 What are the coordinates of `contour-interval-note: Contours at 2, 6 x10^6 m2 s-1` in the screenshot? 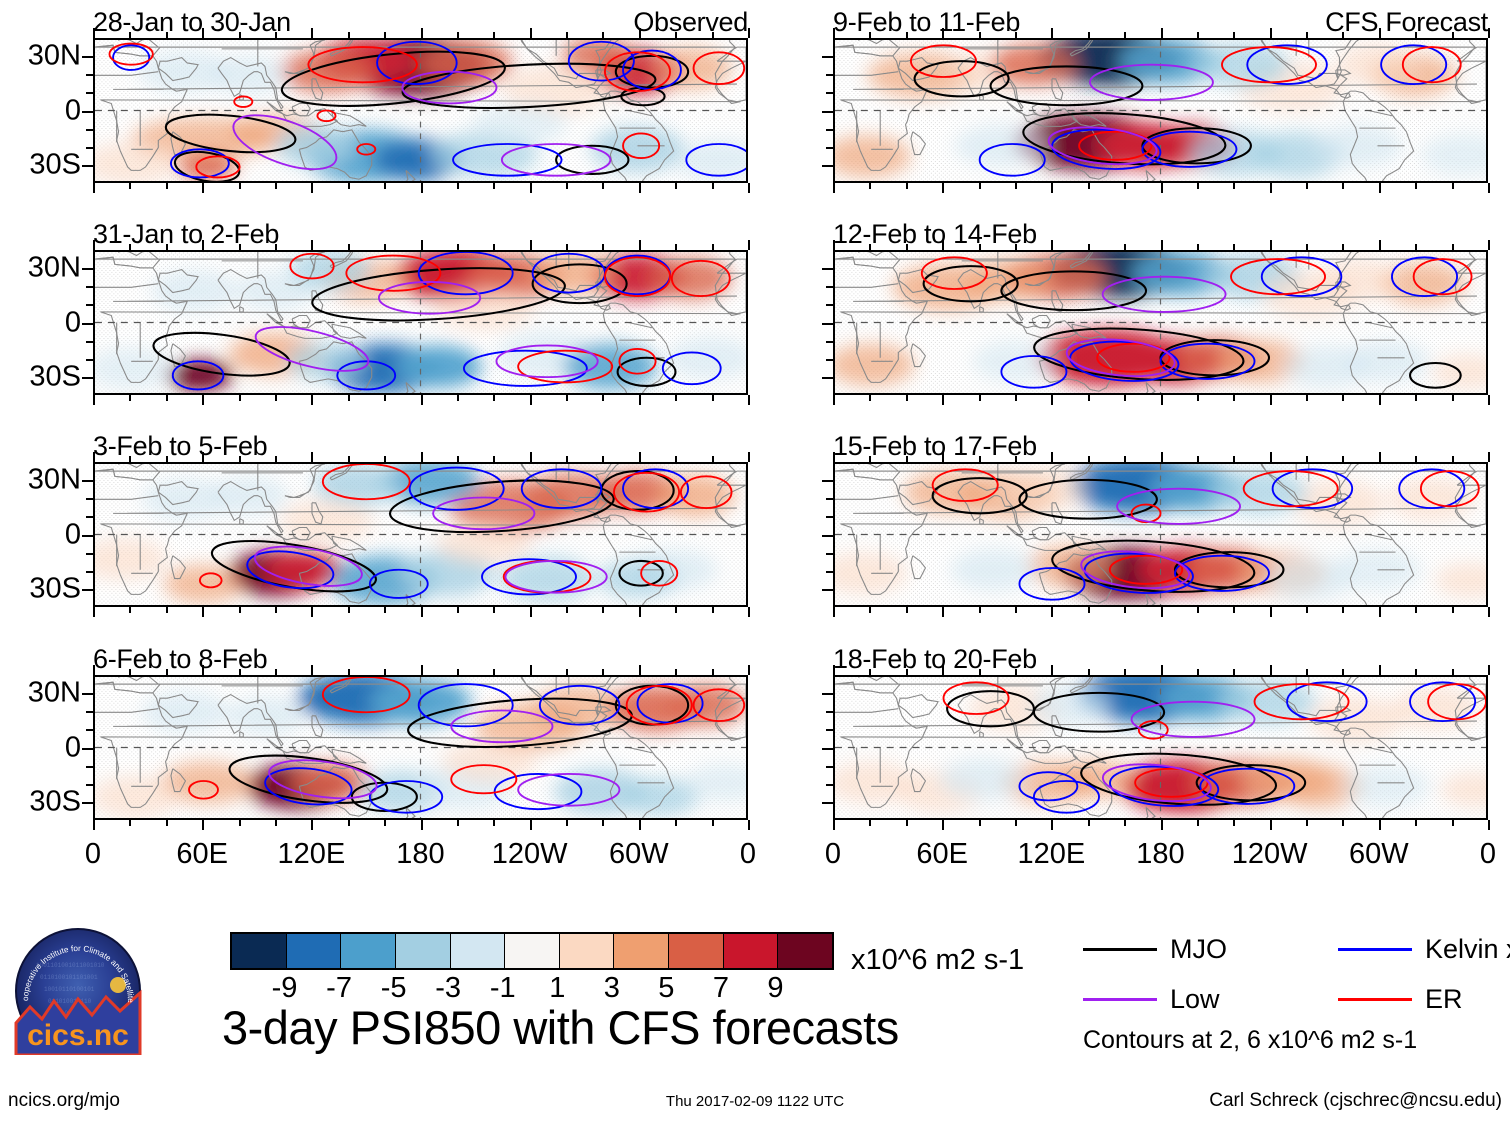 It's located at (1250, 1040).